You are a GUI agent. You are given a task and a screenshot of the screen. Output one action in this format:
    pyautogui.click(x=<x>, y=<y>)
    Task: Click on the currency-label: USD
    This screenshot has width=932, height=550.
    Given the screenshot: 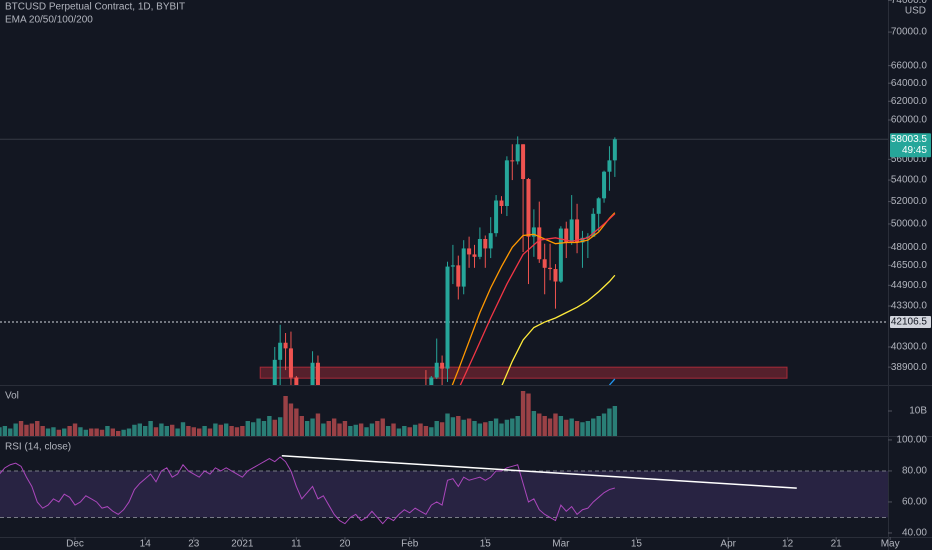 What is the action you would take?
    pyautogui.click(x=915, y=11)
    